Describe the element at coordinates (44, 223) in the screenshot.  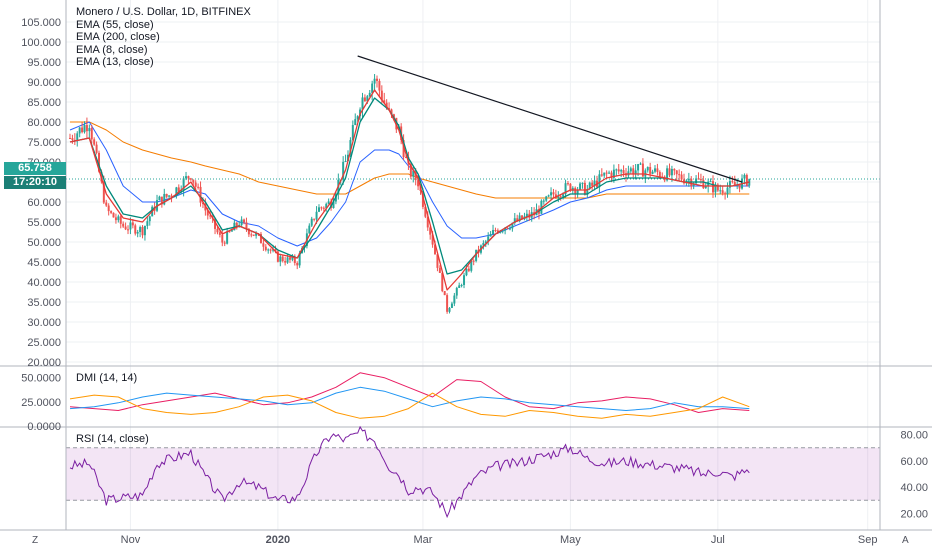
I see `price-tick-label: 55.000` at that location.